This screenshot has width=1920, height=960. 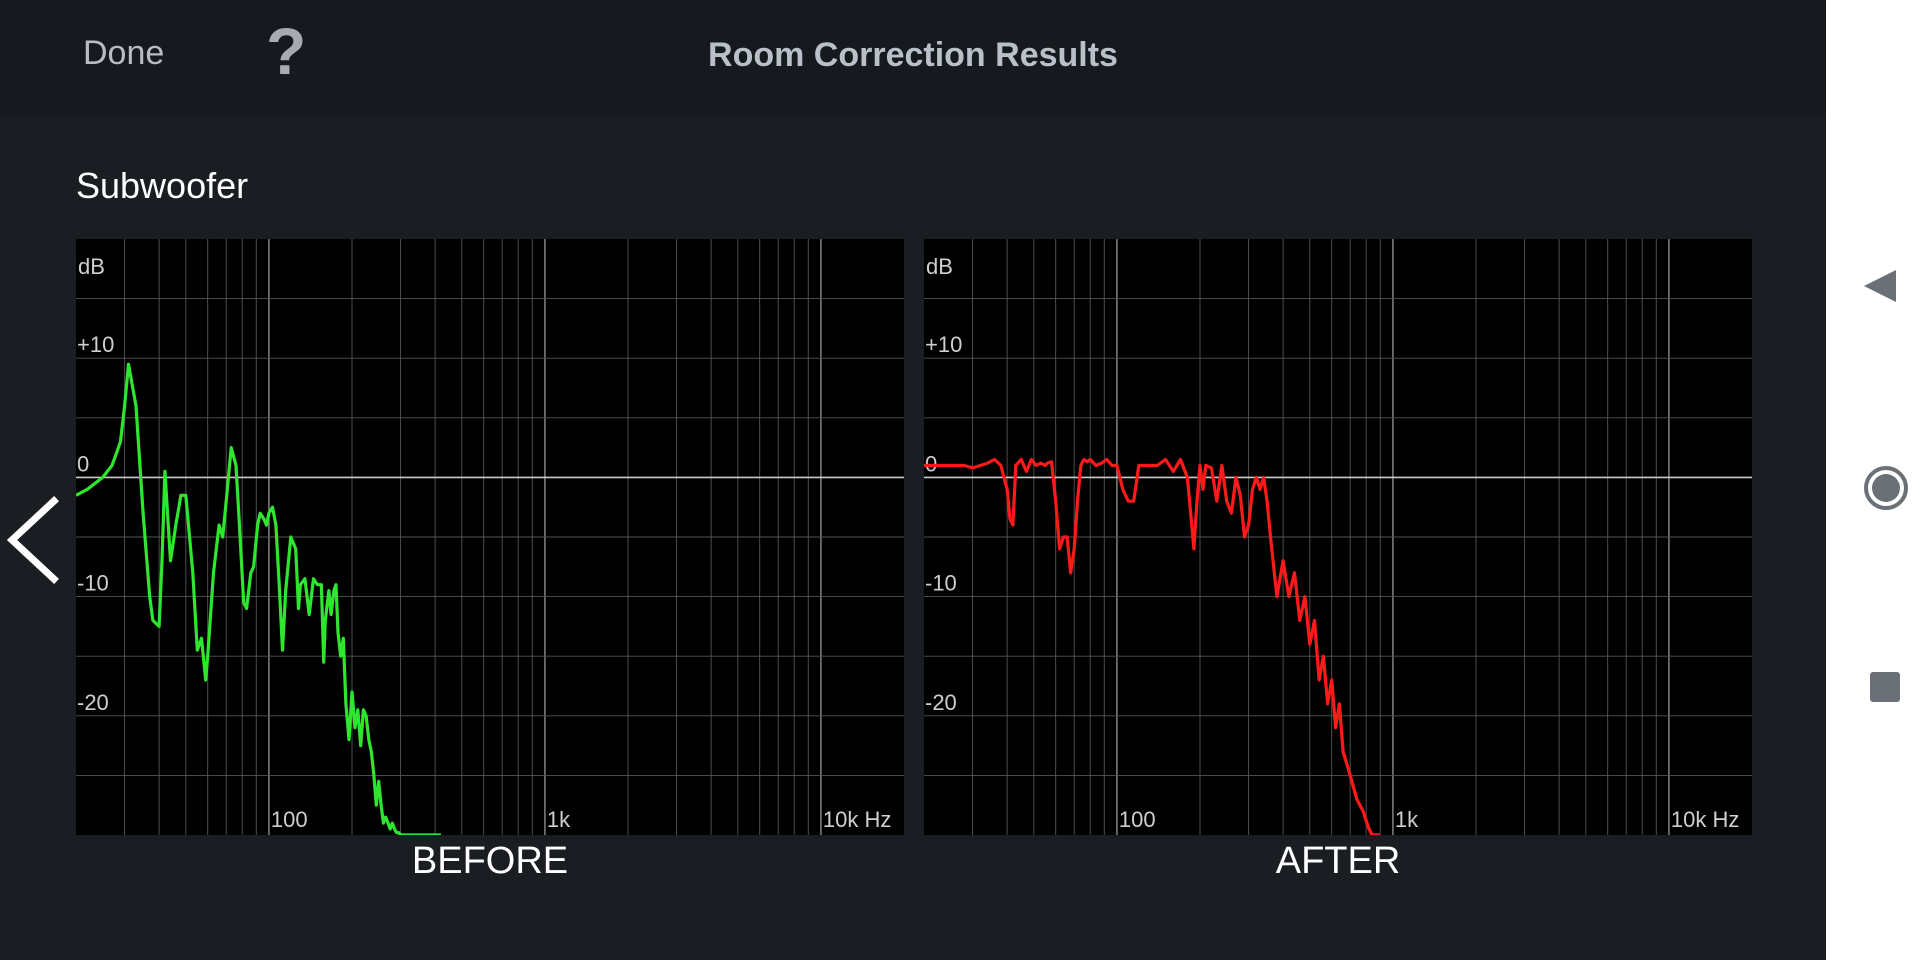 I want to click on after-x-tick-label: 100, so click(x=1137, y=819).